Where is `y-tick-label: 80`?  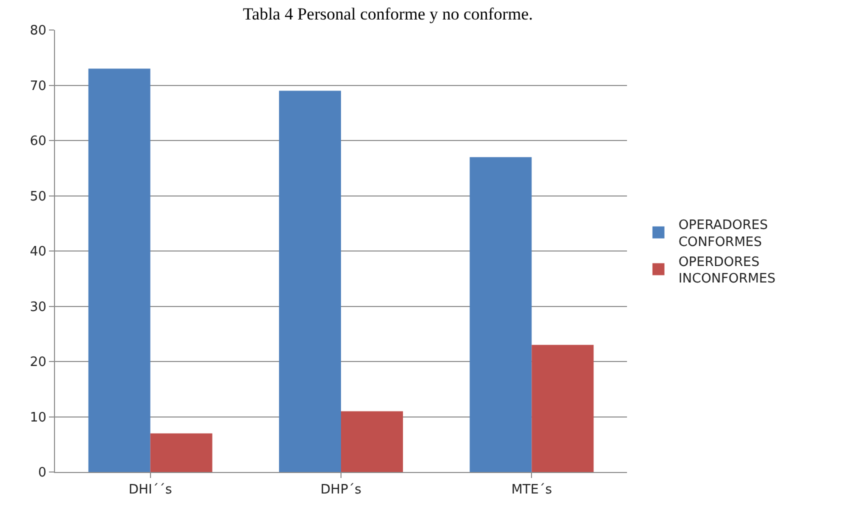
y-tick-label: 80 is located at coordinates (38, 31).